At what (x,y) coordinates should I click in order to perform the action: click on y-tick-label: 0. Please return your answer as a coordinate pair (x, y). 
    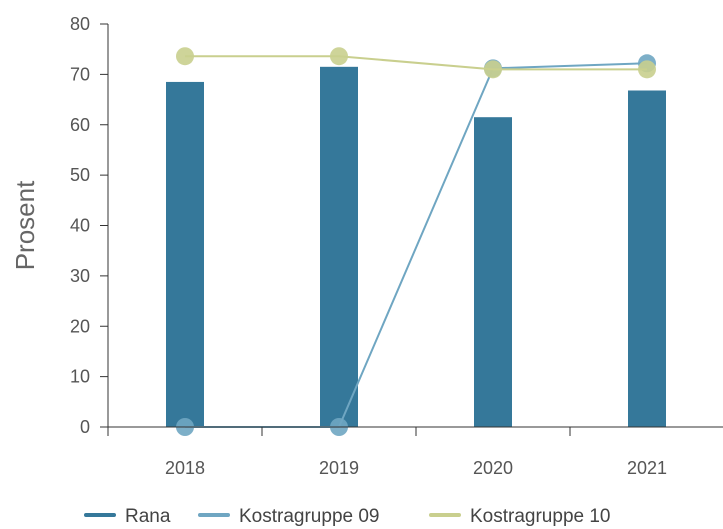
    Looking at the image, I should click on (85, 427).